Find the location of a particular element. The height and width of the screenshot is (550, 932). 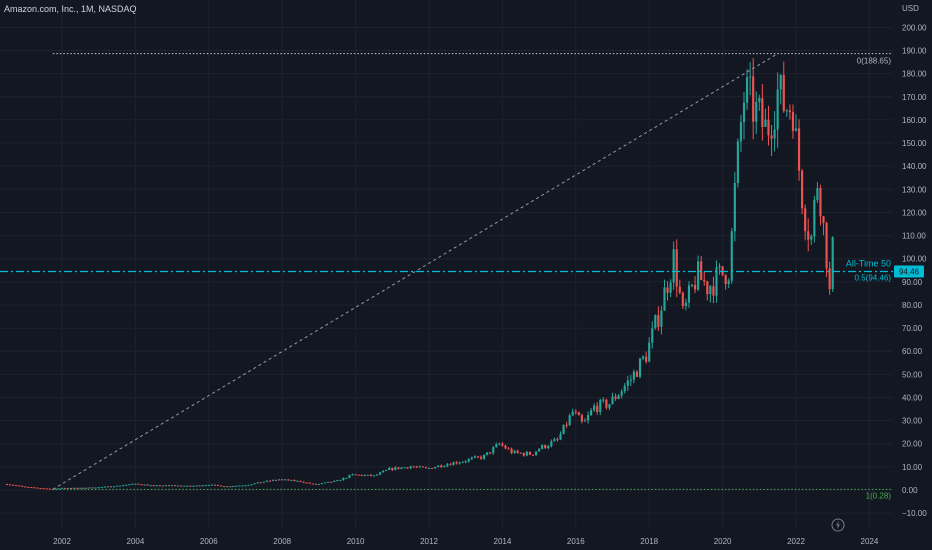

x-tick-label: 2018 is located at coordinates (649, 541).